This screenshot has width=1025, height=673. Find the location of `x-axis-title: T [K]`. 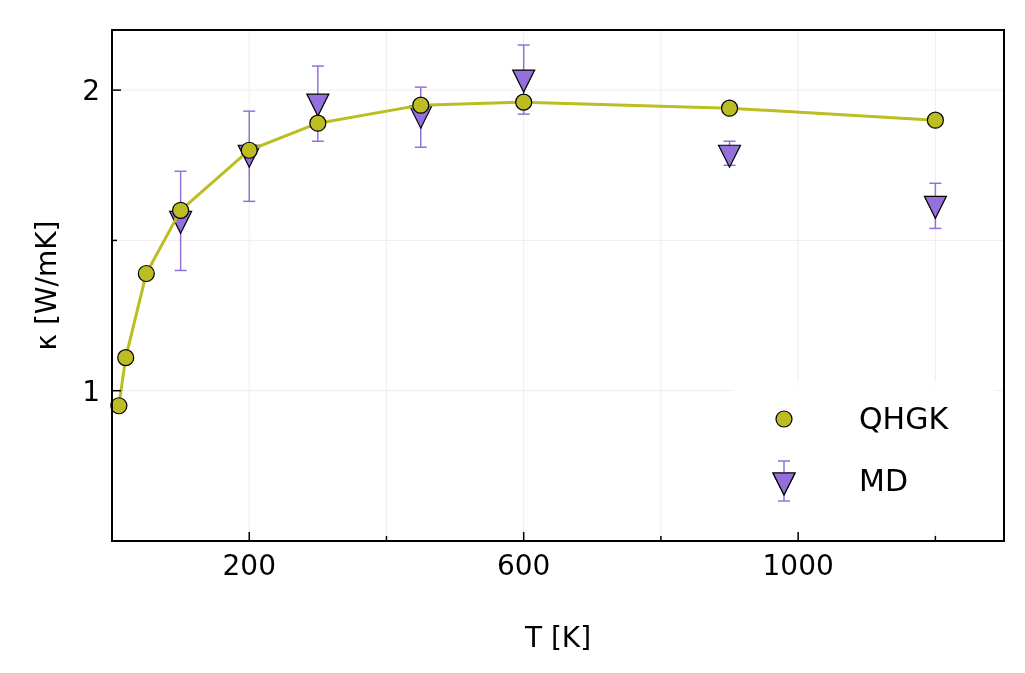

x-axis-title: T [K] is located at coordinates (557, 637).